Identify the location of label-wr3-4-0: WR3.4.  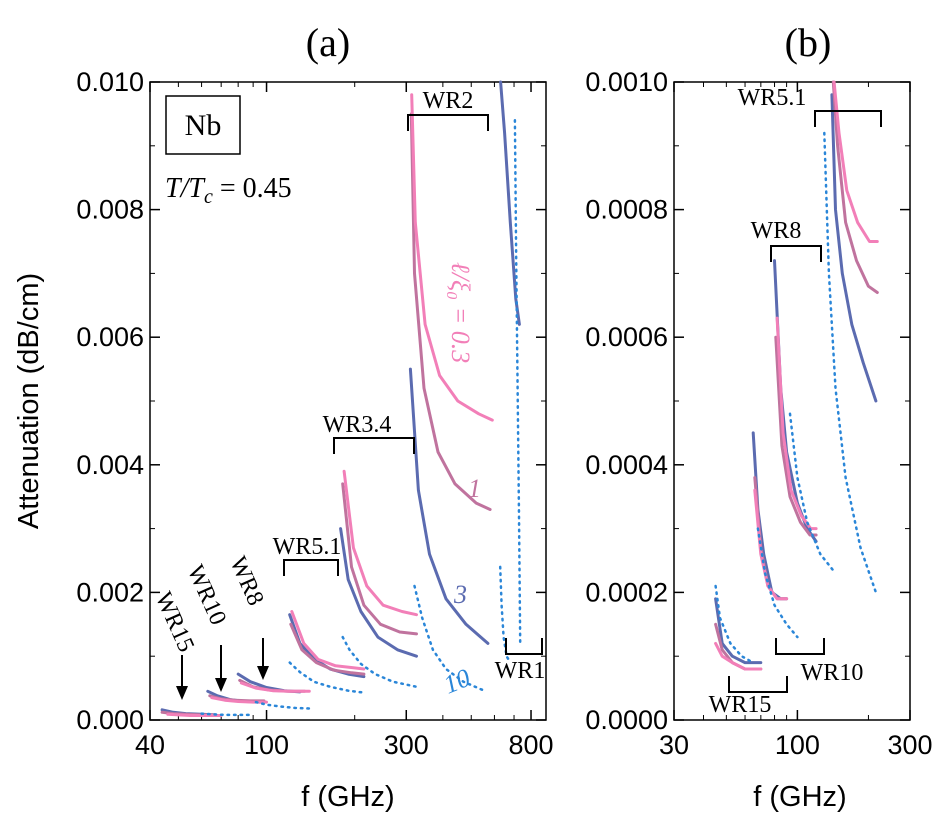
(357, 425).